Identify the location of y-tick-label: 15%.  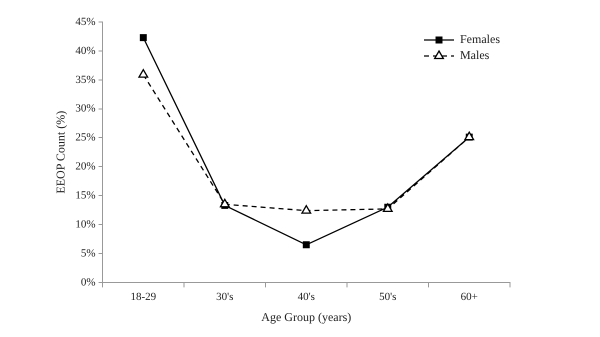
(85, 195).